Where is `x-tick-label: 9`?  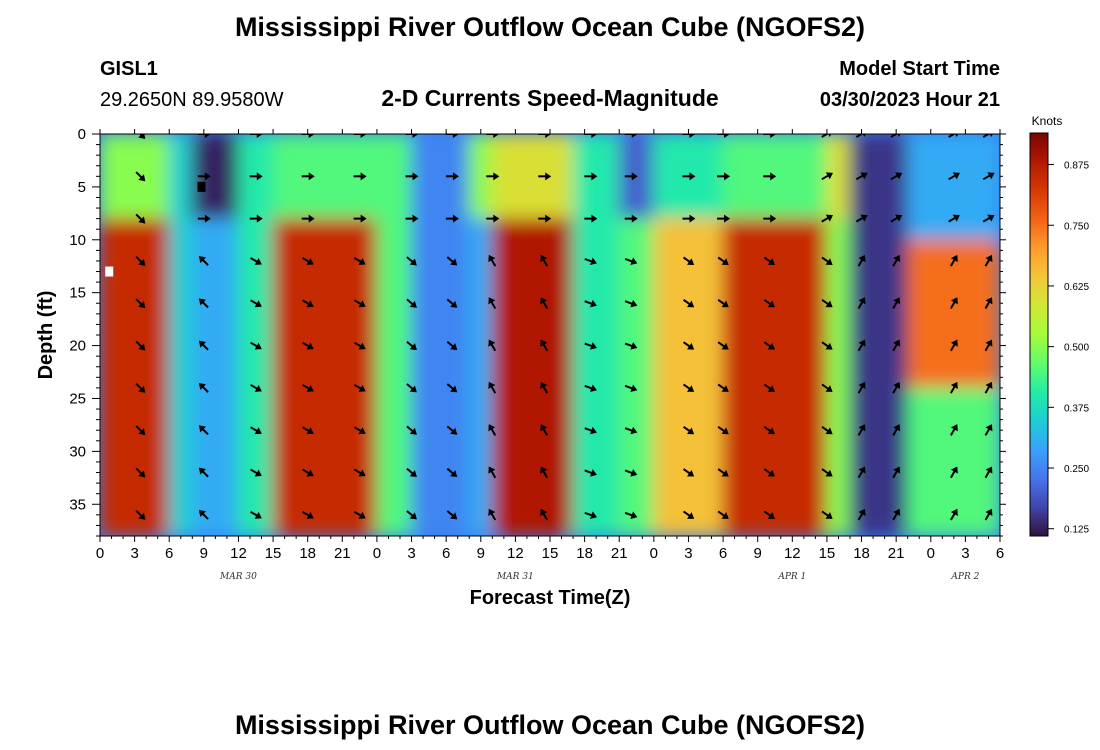
x-tick-label: 9 is located at coordinates (758, 553).